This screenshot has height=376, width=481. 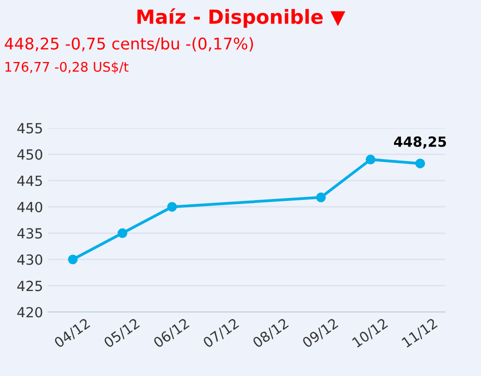 I want to click on y-tick-label: 420, so click(x=29, y=312).